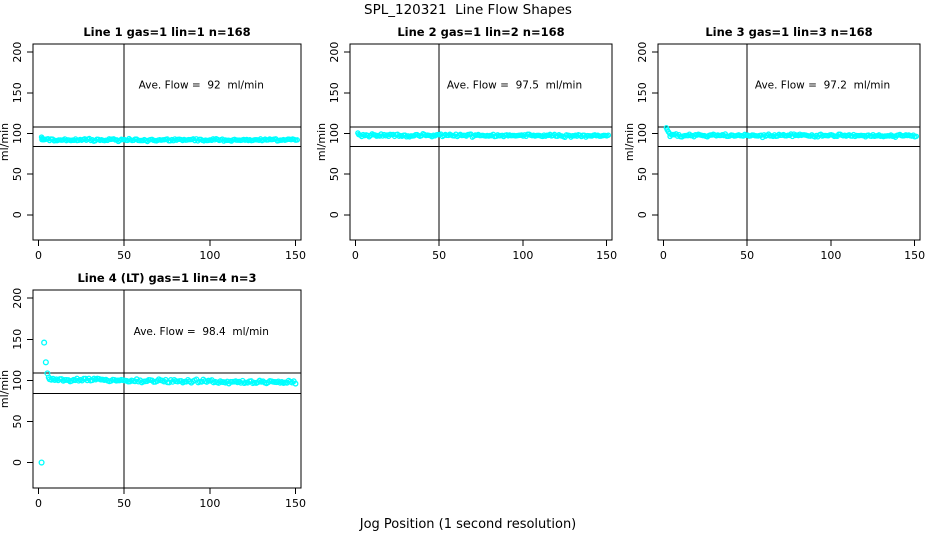  What do you see at coordinates (166, 32) in the screenshot?
I see `subplot-title: Line 1 gas=1 lin=1 n=168` at bounding box center [166, 32].